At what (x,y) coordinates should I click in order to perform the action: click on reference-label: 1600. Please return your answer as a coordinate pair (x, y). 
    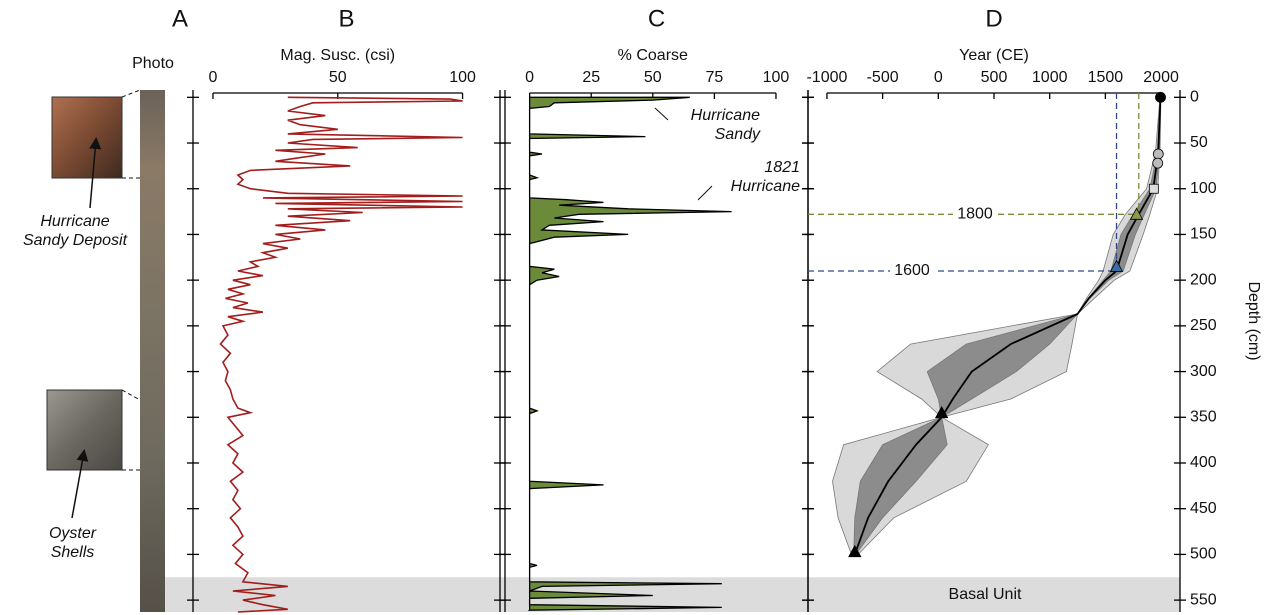
    Looking at the image, I should click on (912, 270).